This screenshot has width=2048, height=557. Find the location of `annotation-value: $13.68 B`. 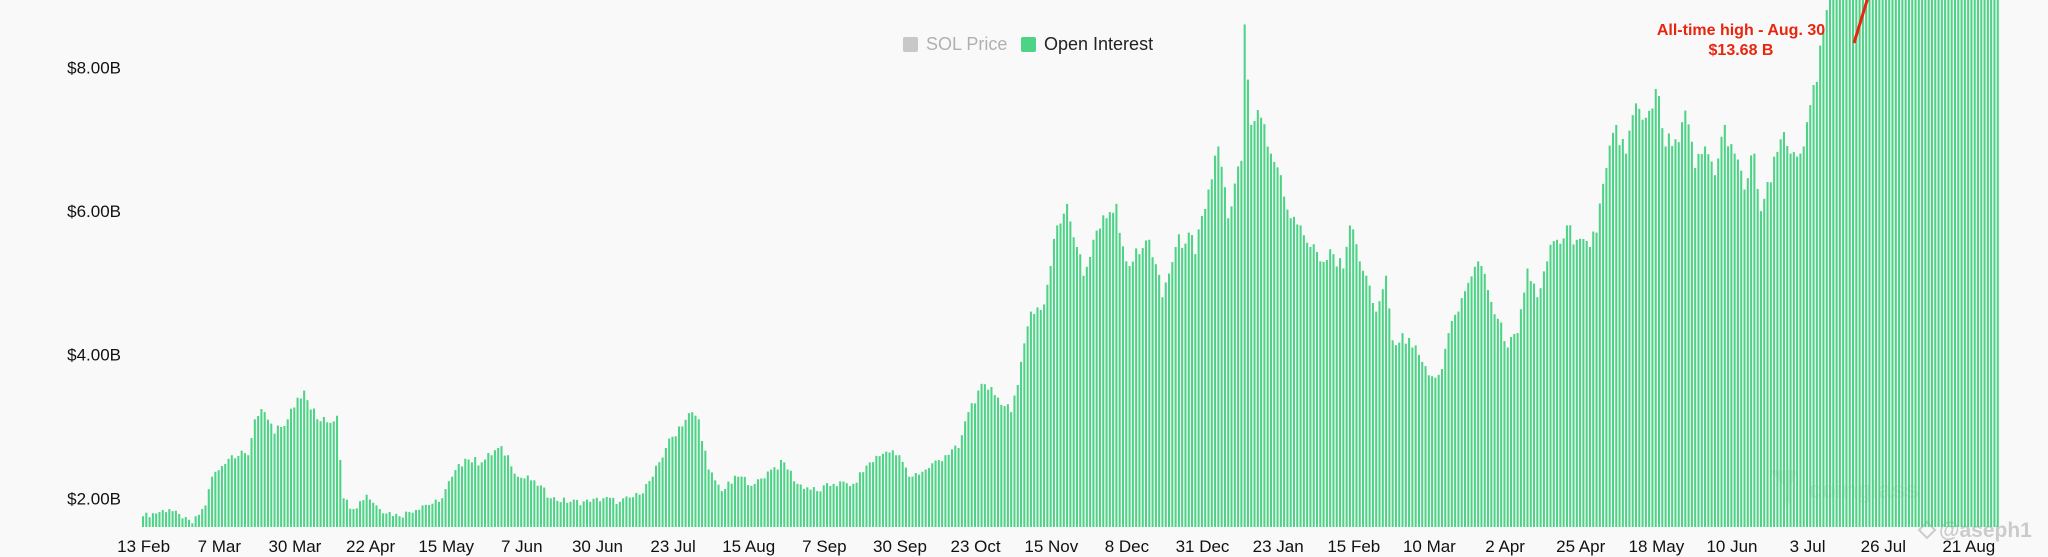

annotation-value: $13.68 B is located at coordinates (1741, 50).